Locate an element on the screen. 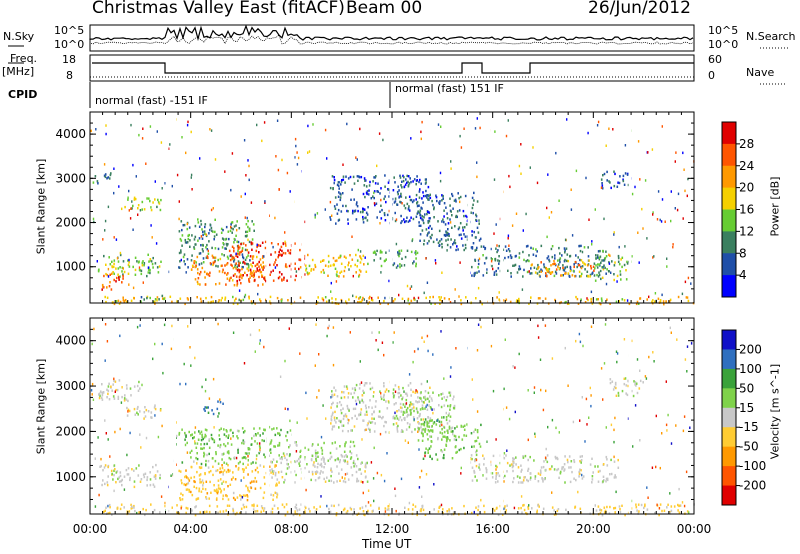 The height and width of the screenshot is (554, 800). data-gap is located at coordinates (469, 416).